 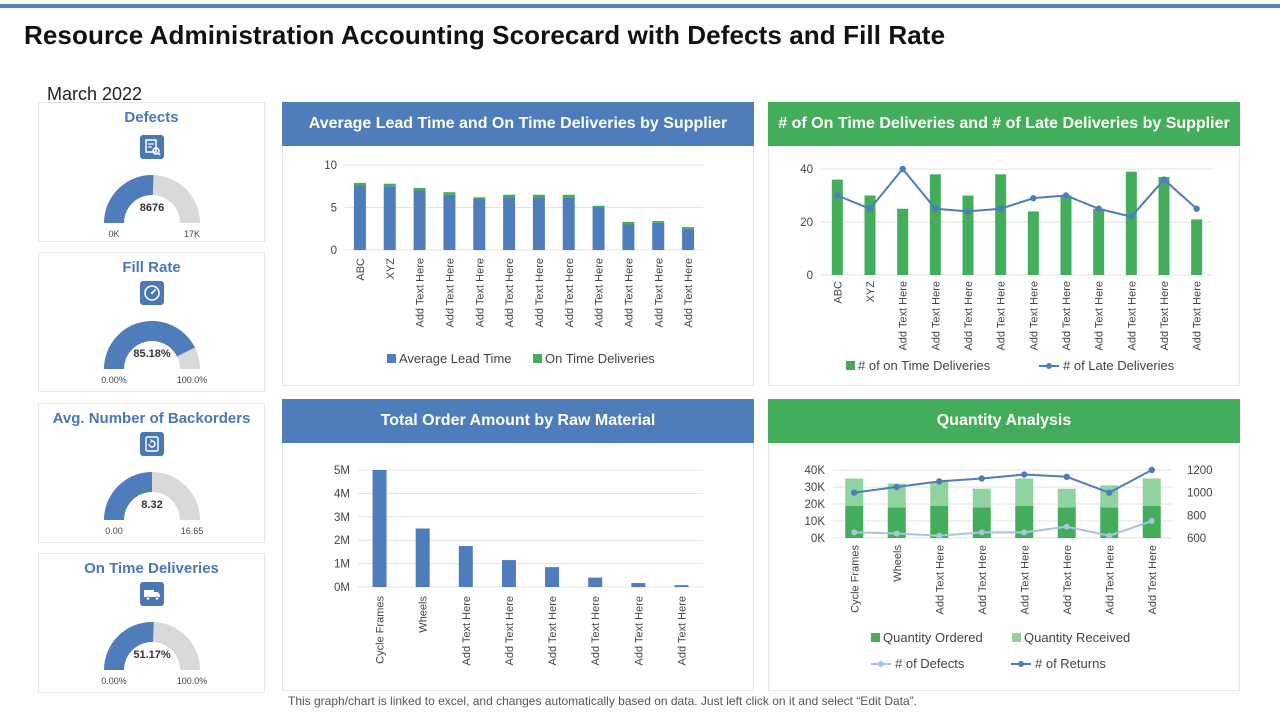 What do you see at coordinates (152, 594) in the screenshot?
I see `delivery-truck-icon` at bounding box center [152, 594].